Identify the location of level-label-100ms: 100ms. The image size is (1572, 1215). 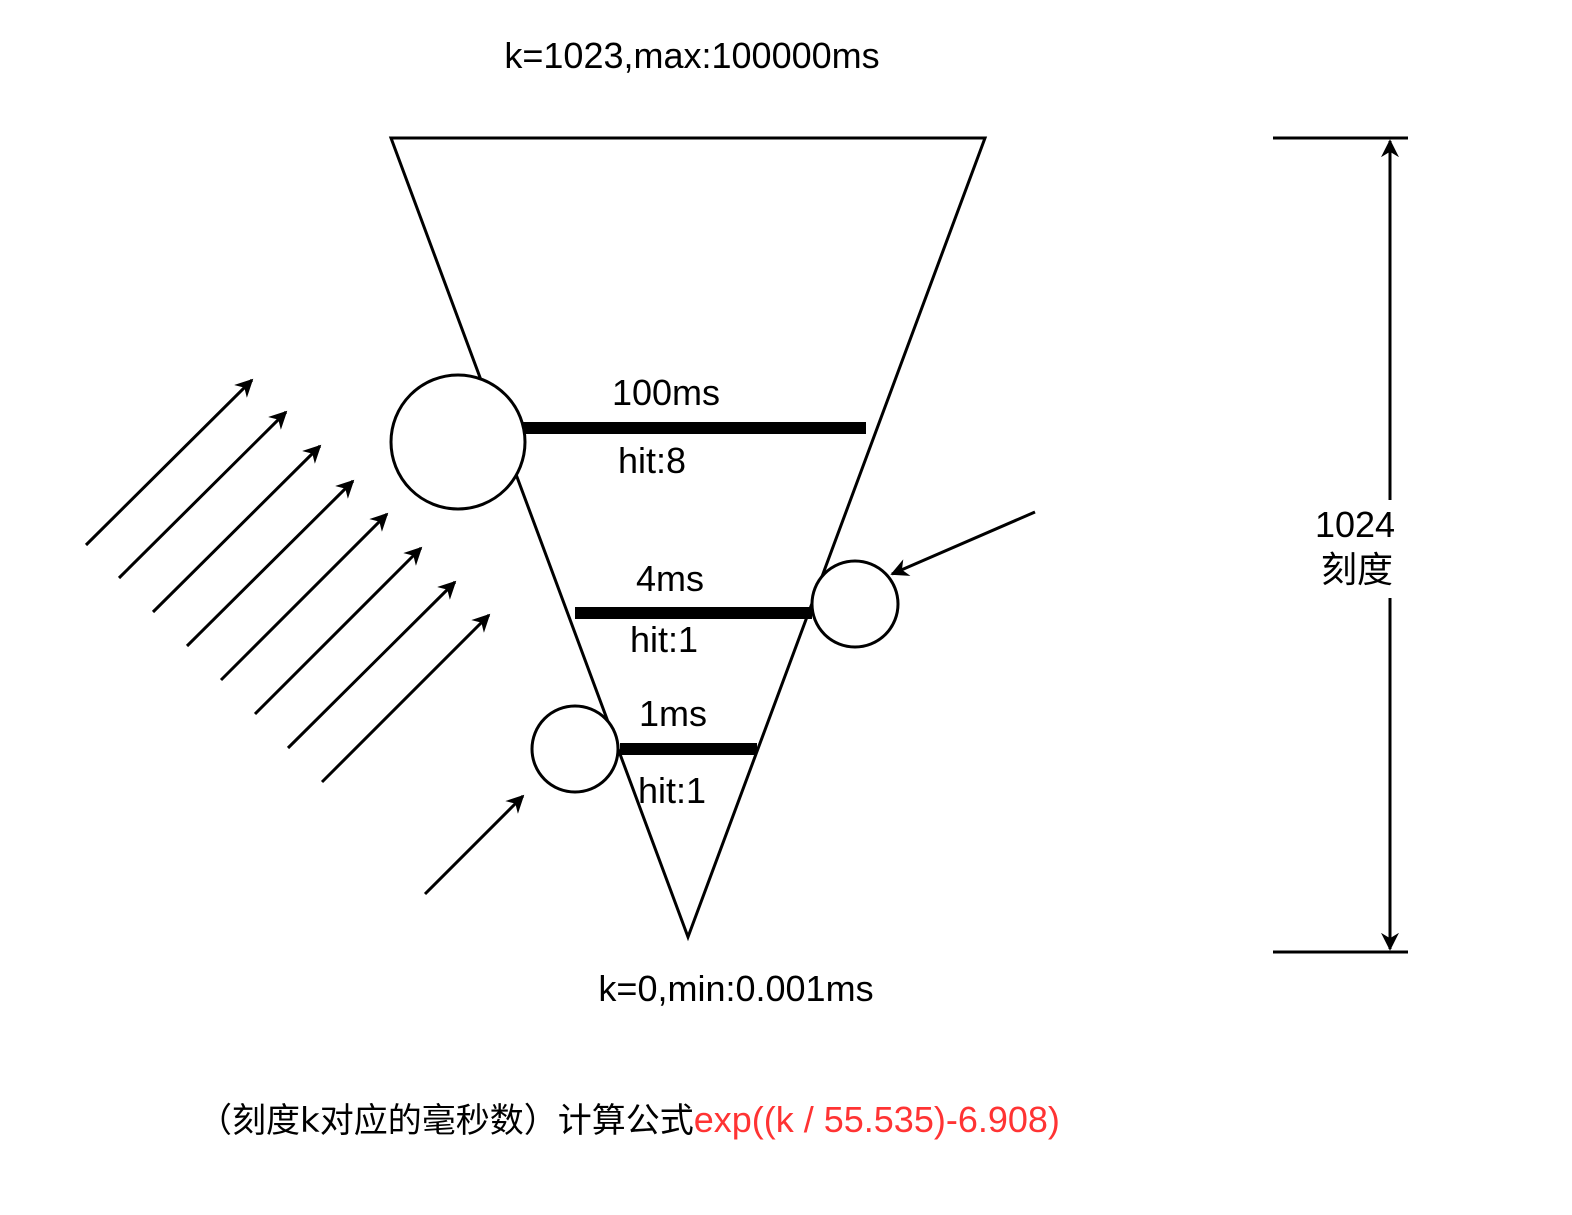
(666, 392).